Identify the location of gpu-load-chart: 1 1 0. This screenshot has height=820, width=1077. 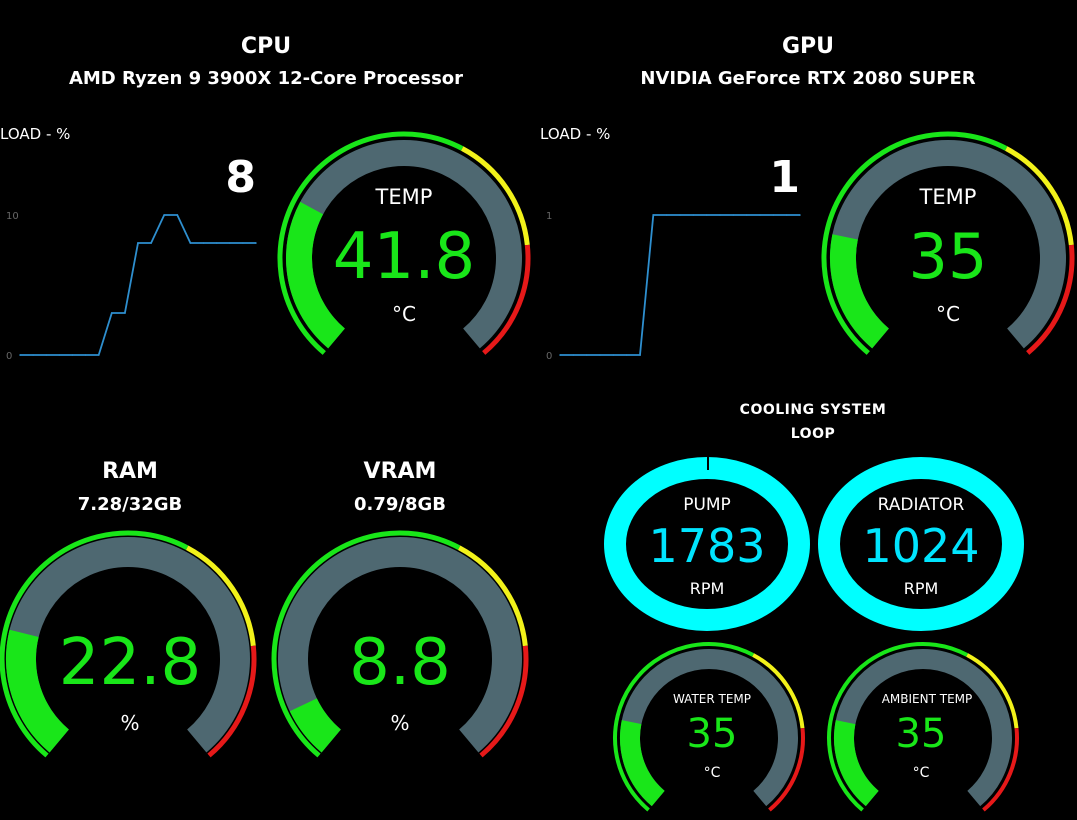
(673, 257).